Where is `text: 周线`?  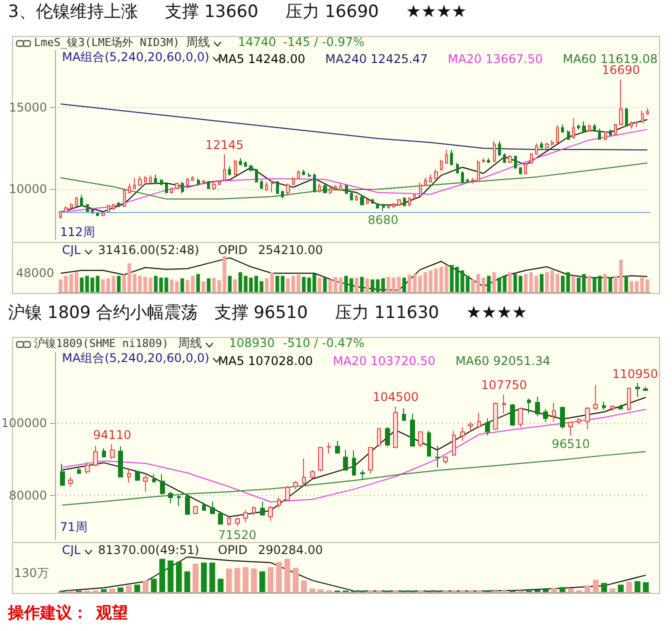 text: 周线 is located at coordinates (198, 42).